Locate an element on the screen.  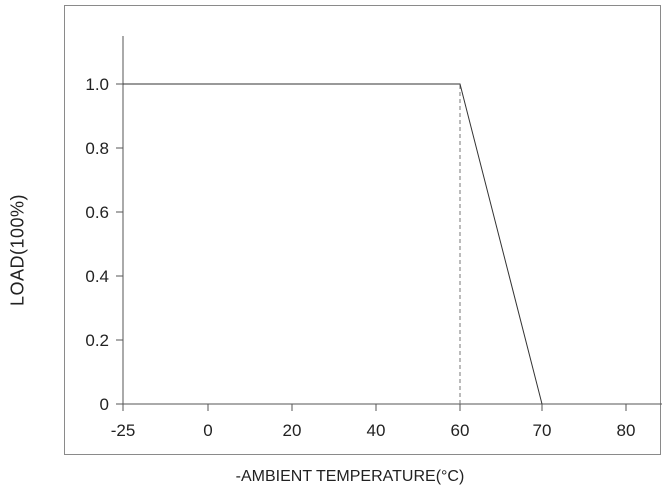
x-tick-label: 70 is located at coordinates (542, 430).